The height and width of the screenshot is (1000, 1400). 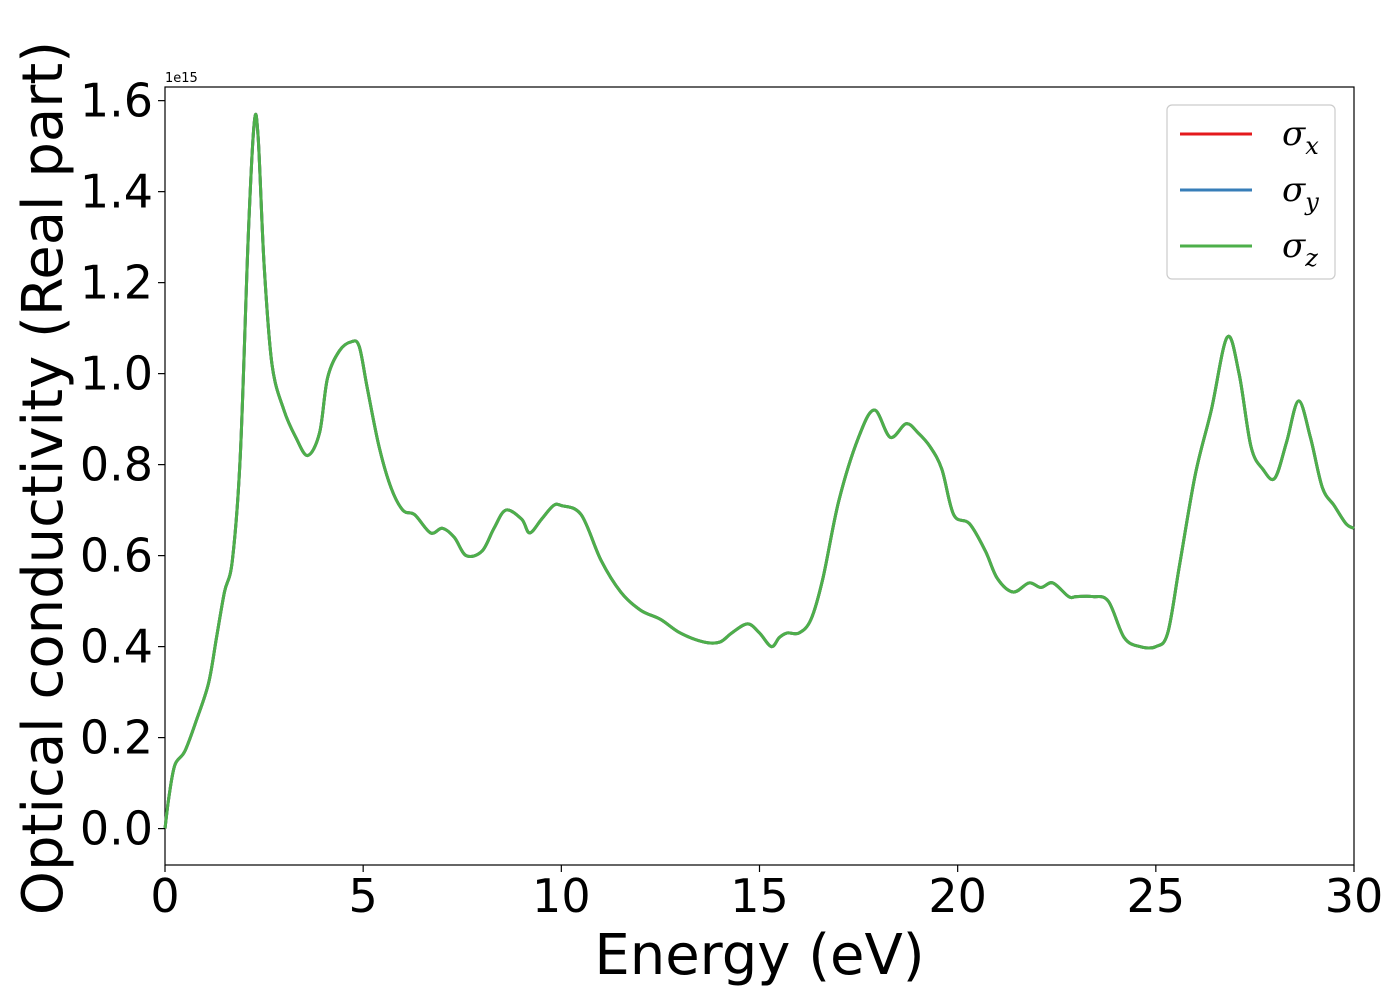 What do you see at coordinates (759, 896) in the screenshot?
I see `x-tick-label: 15` at bounding box center [759, 896].